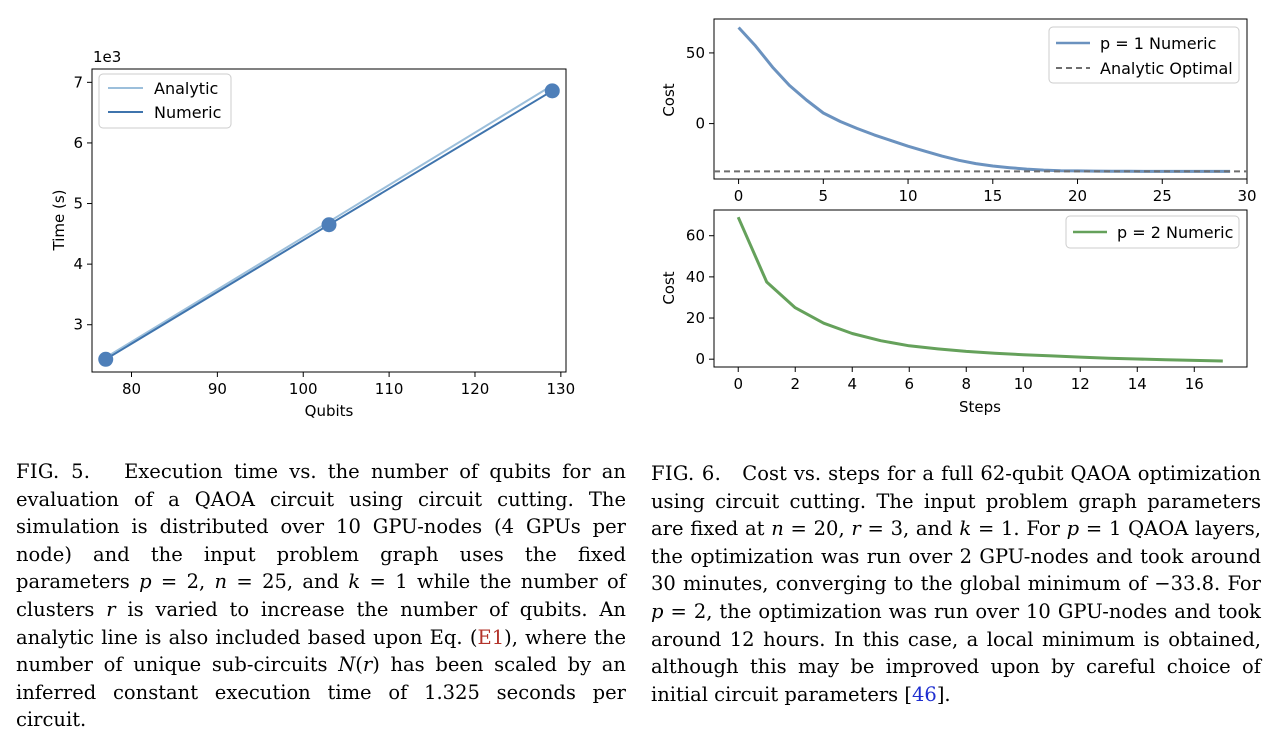 The height and width of the screenshot is (752, 1280). Describe the element at coordinates (1158, 43) in the screenshot. I see `fig6a-legend-label-p1: p = 1 Numeric` at that location.